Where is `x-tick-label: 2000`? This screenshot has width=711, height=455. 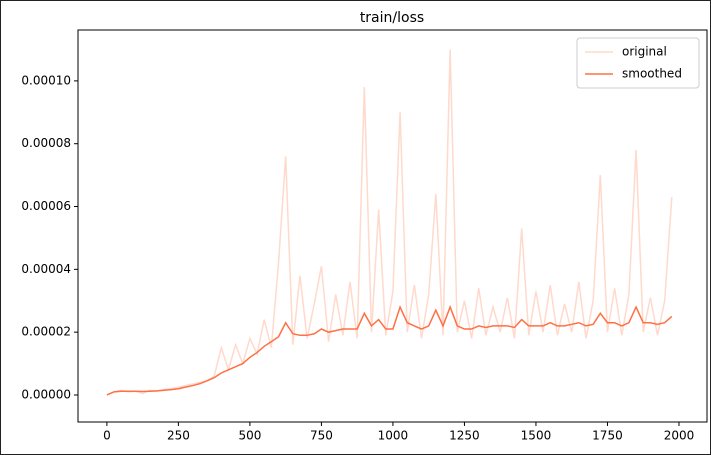
x-tick-label: 2000 is located at coordinates (679, 436).